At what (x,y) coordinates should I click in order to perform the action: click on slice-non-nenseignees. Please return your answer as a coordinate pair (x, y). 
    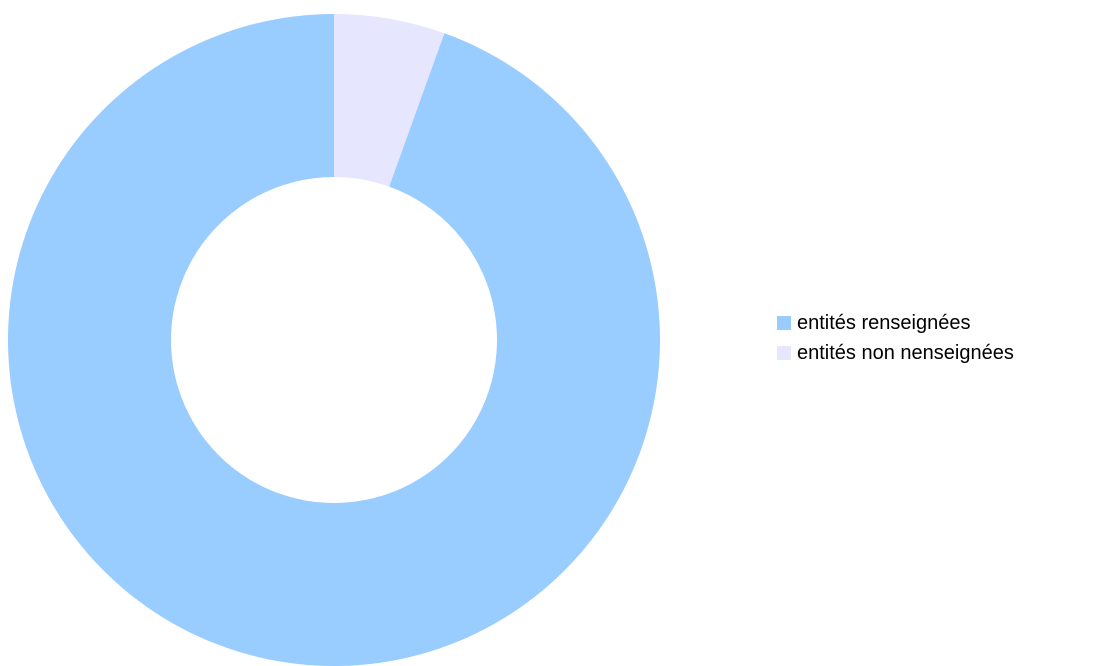
    Looking at the image, I should click on (389, 100).